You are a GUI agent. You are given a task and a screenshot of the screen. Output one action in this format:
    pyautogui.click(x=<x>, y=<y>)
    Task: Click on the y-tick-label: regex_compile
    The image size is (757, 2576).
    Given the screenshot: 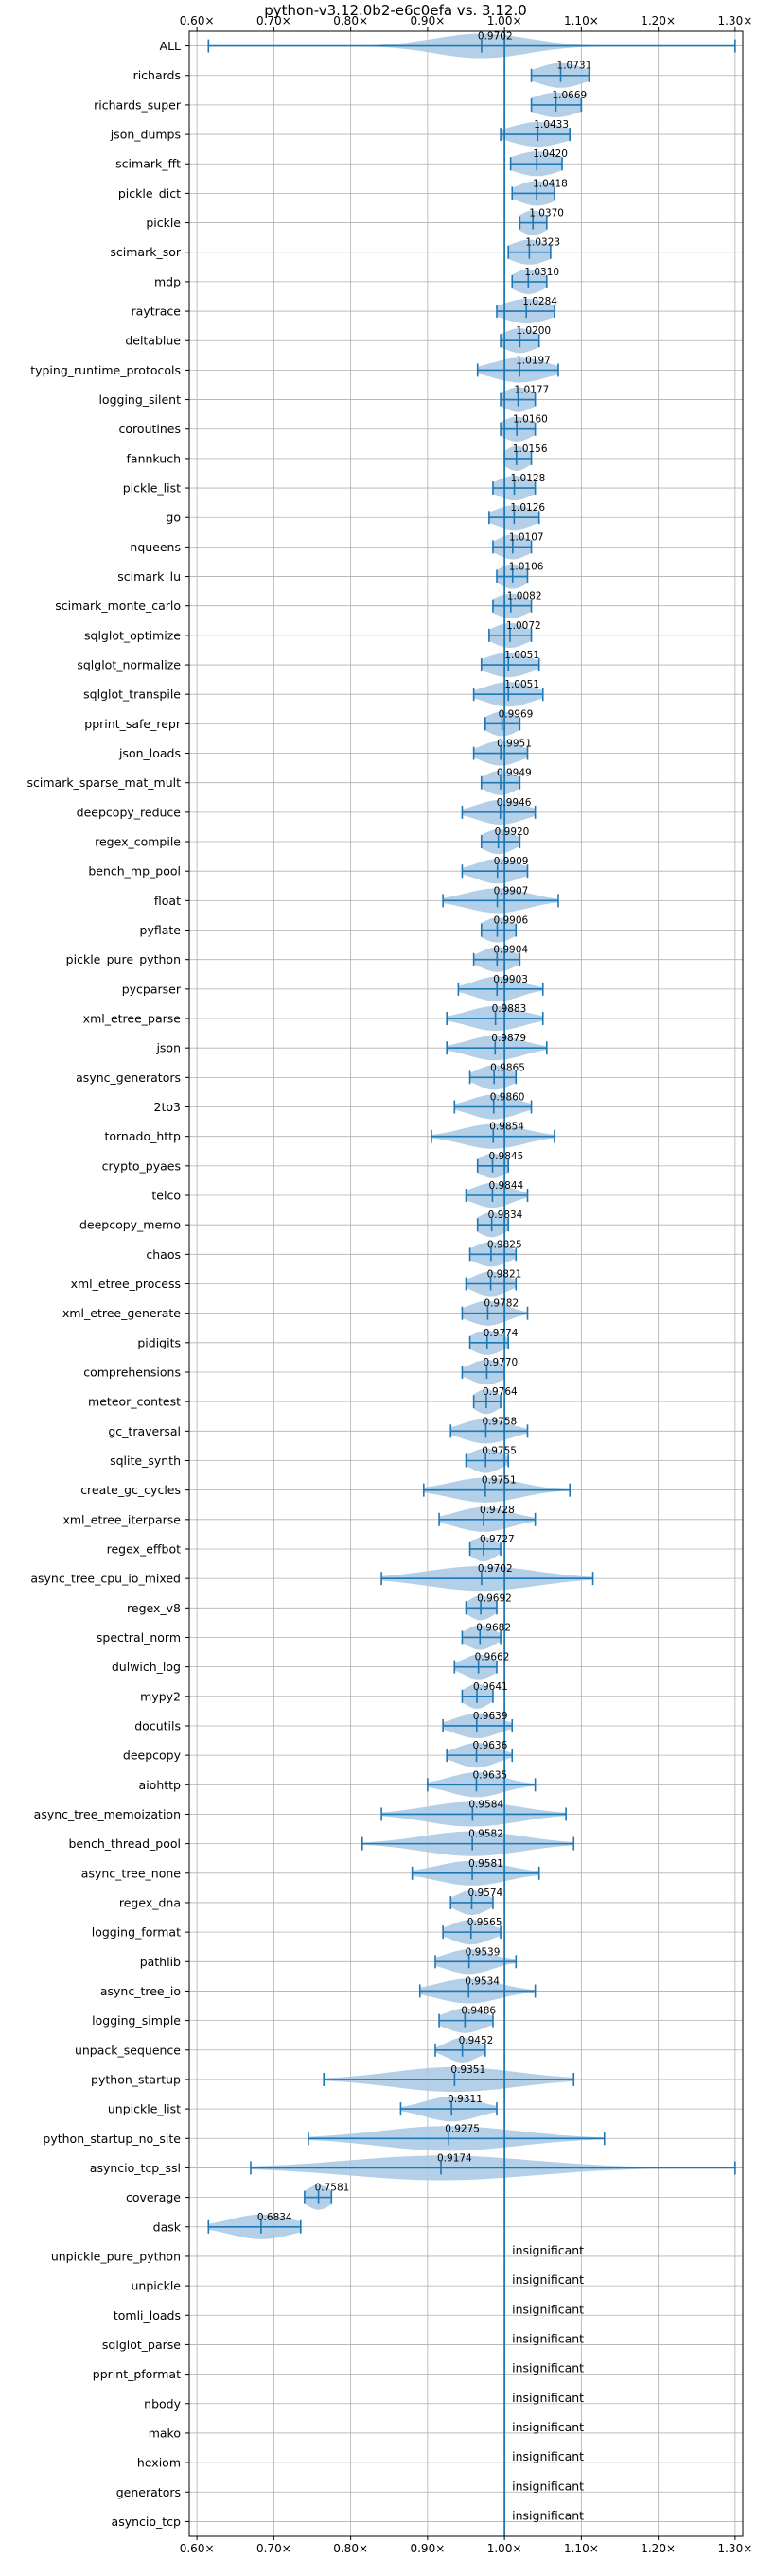 What is the action you would take?
    pyautogui.click(x=138, y=842)
    